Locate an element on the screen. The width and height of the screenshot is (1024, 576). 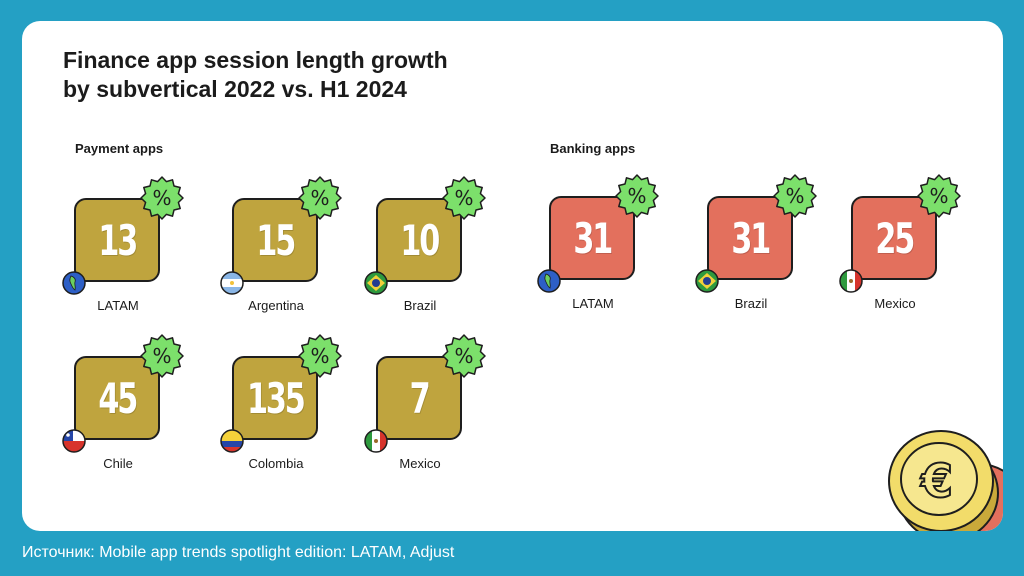
growth-tile: 45 % Chile is located at coordinates (142, 405).